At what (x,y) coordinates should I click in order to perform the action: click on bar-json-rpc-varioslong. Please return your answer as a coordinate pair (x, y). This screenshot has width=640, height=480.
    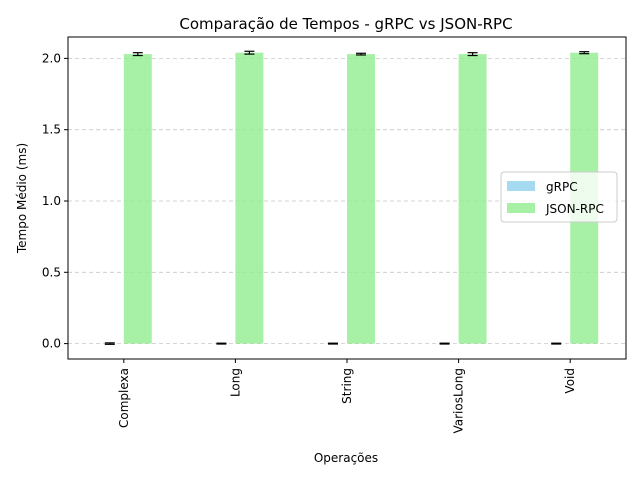
    Looking at the image, I should click on (472, 199).